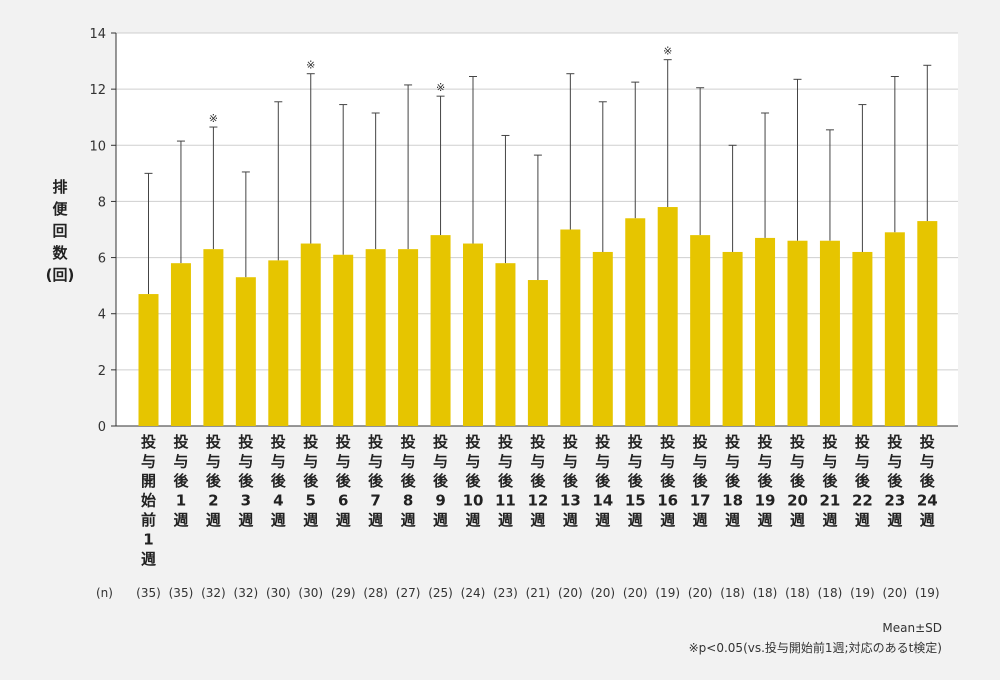  Describe the element at coordinates (635, 501) in the screenshot. I see `x-tick-label-char: 15` at that location.